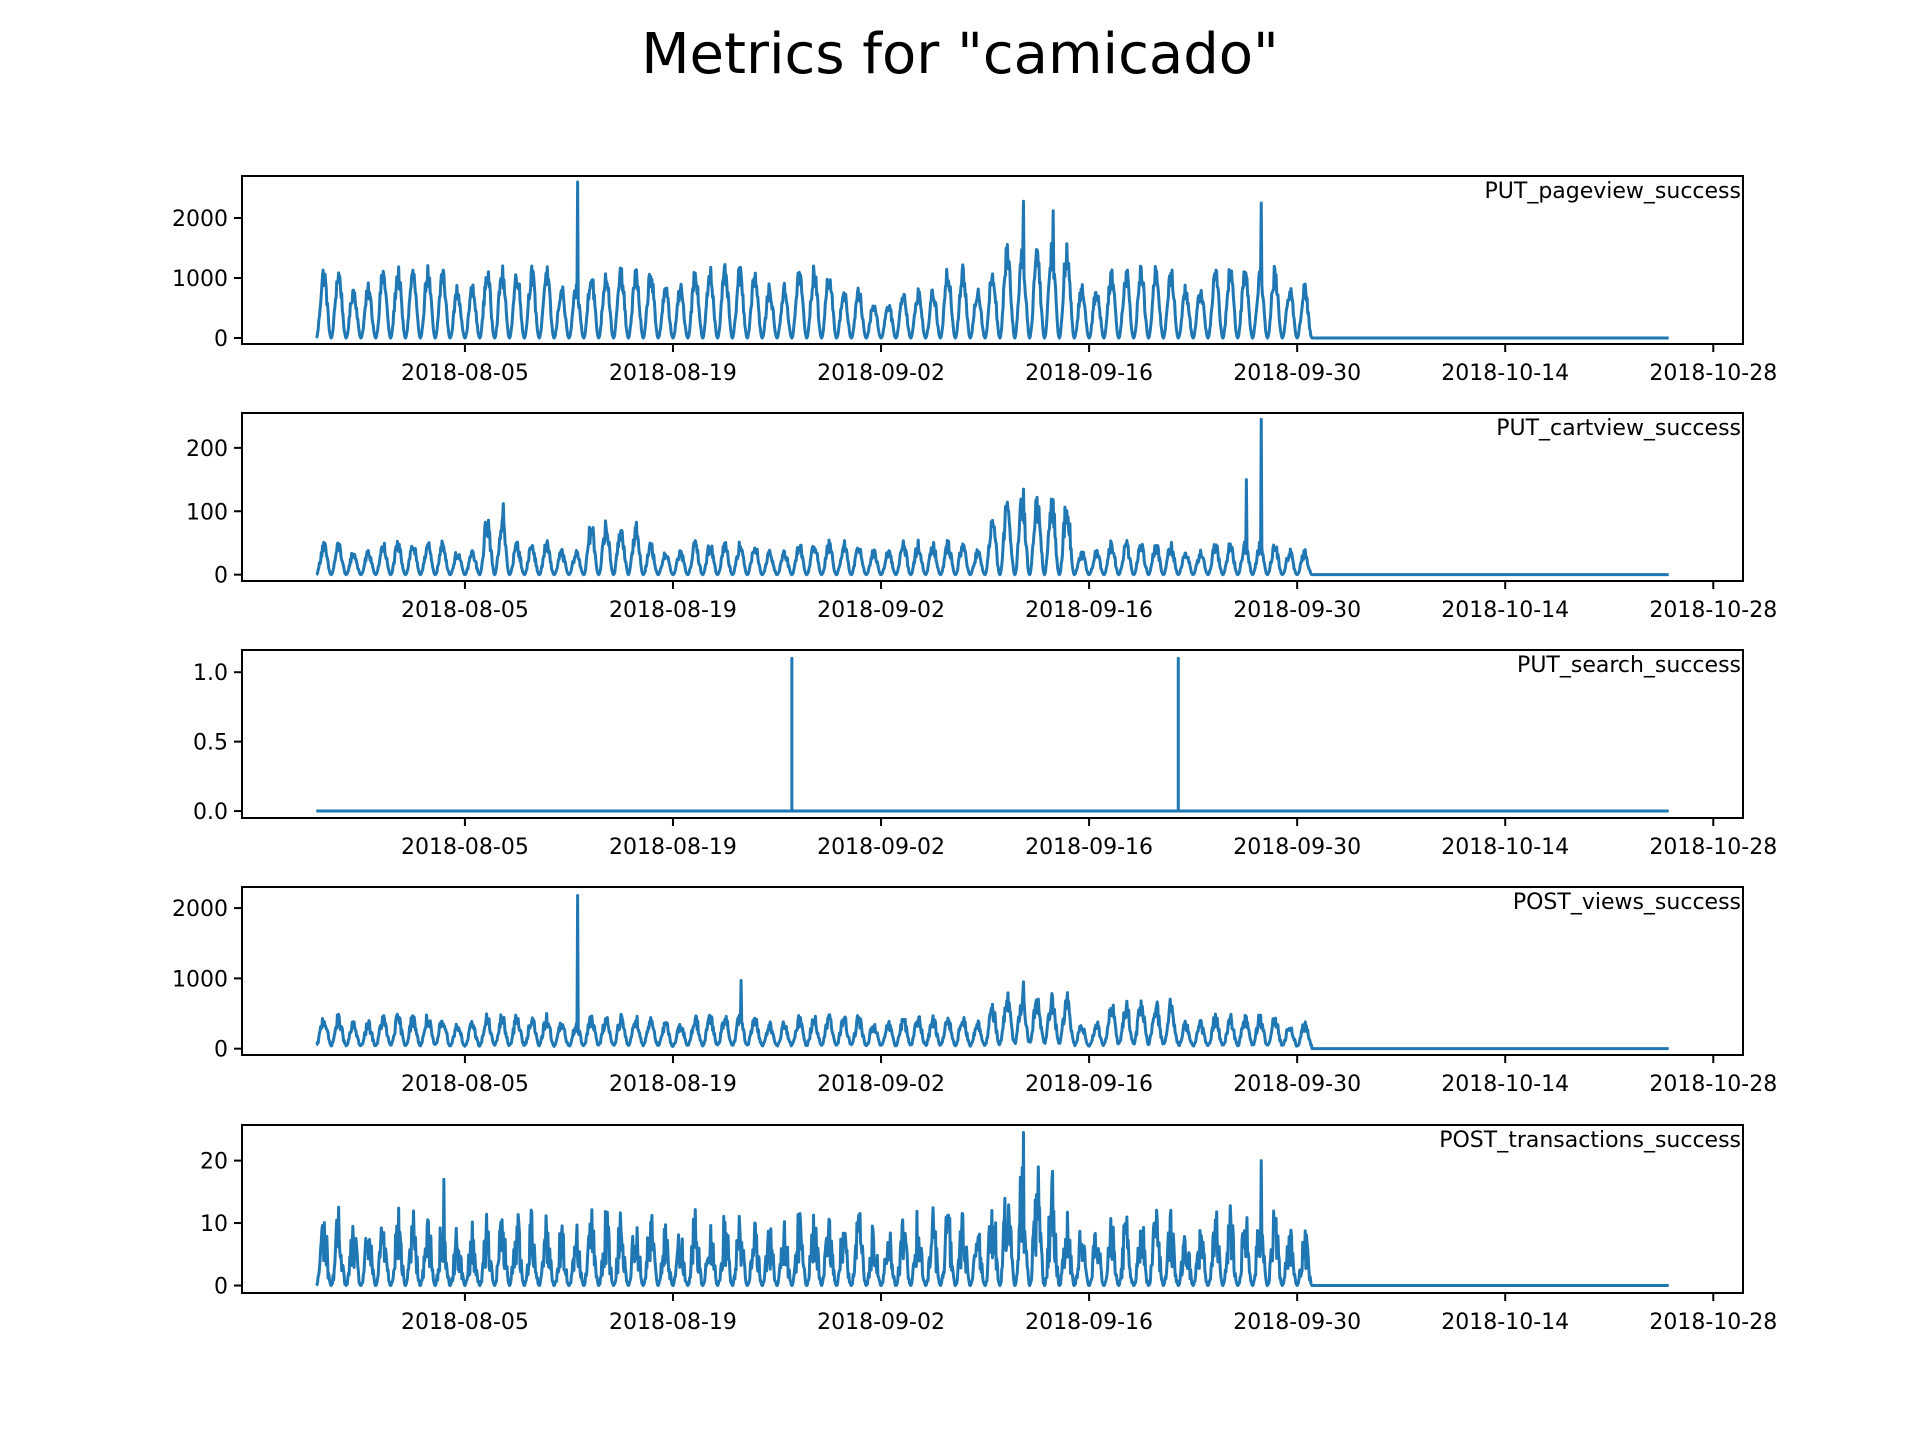 Image resolution: width=1920 pixels, height=1440 pixels. I want to click on panel-label: POST_transactions_success, so click(1590, 1140).